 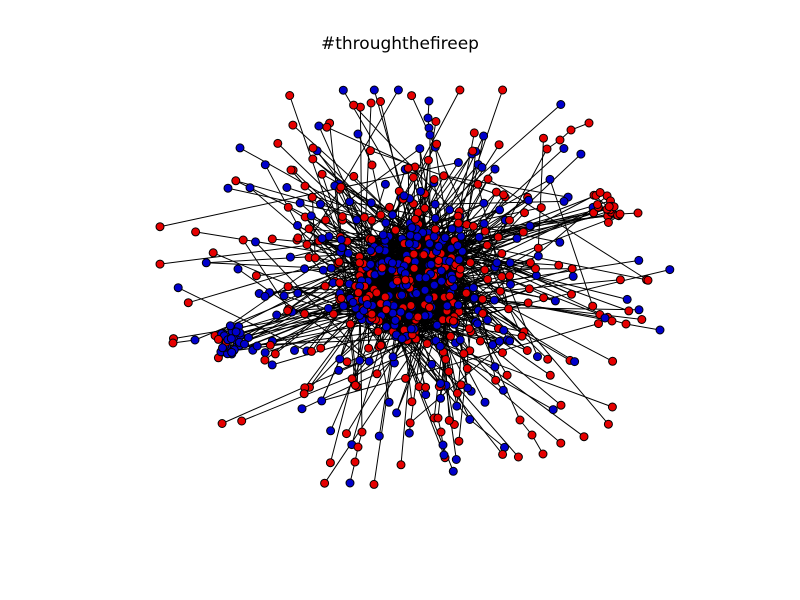 What do you see at coordinates (400, 44) in the screenshot?
I see `figure-title: #throughthefireep` at bounding box center [400, 44].